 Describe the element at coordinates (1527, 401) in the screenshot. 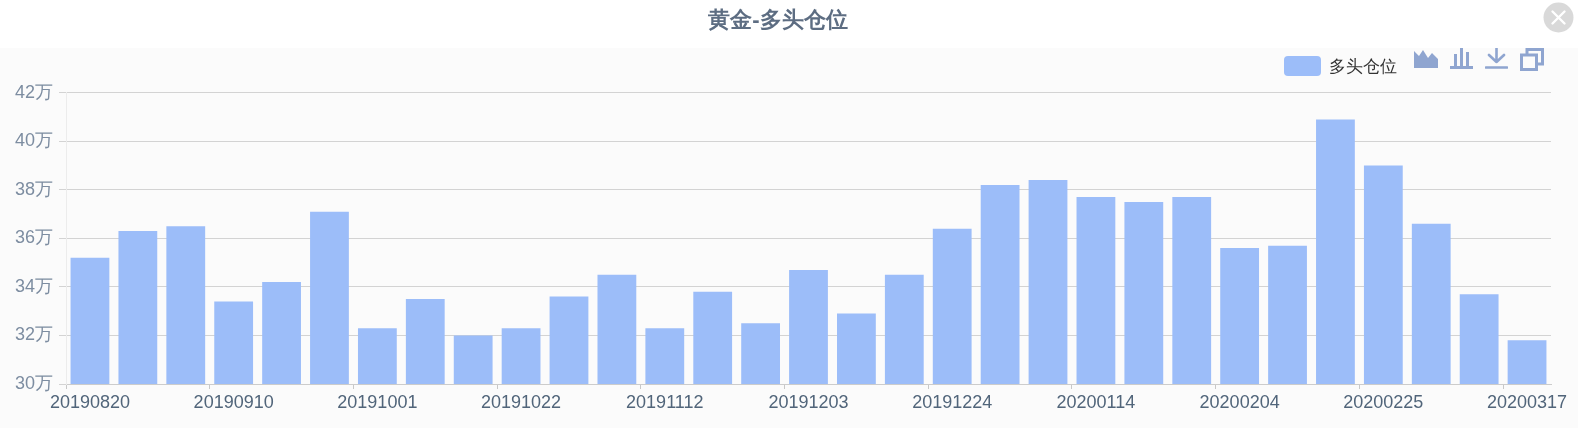

I see `x-tick-label: 20200317` at that location.